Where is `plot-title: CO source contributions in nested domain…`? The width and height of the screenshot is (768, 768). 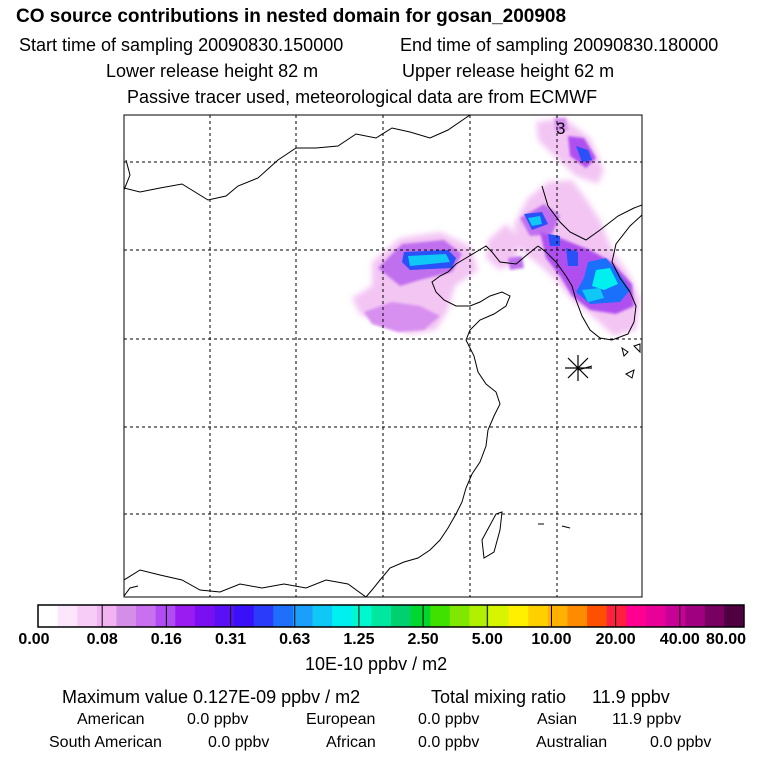 plot-title: CO source contributions in nested domain… is located at coordinates (291, 16).